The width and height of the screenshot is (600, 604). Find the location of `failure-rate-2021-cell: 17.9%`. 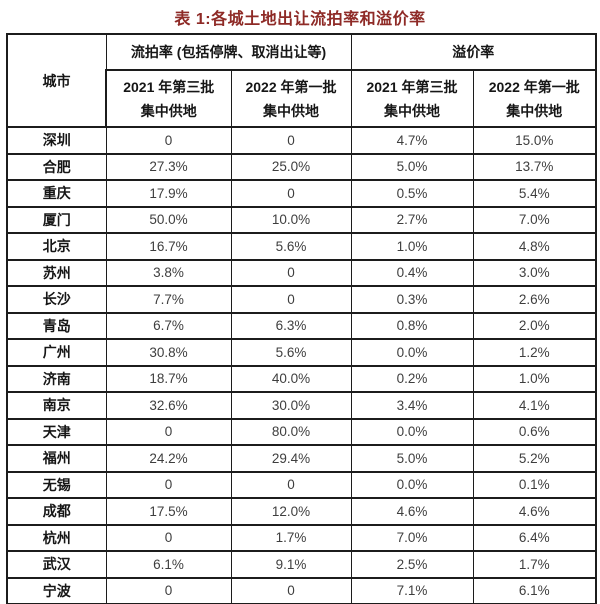

failure-rate-2021-cell: 17.9% is located at coordinates (168, 193).